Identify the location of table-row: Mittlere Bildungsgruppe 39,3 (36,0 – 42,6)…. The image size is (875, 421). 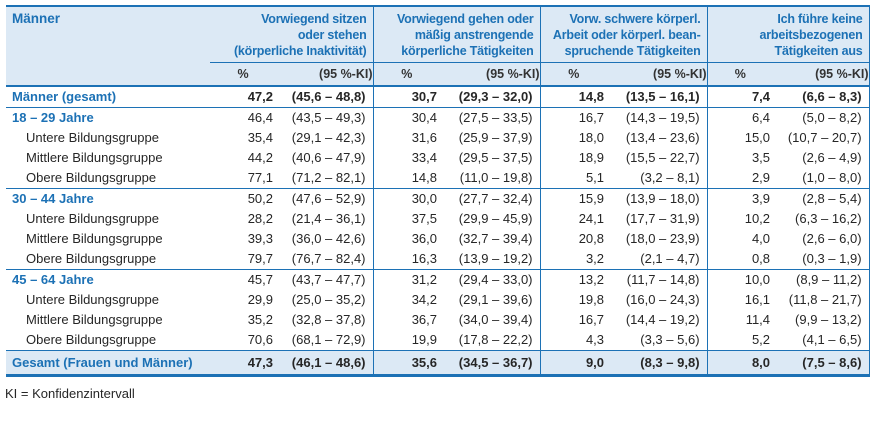
(438, 239).